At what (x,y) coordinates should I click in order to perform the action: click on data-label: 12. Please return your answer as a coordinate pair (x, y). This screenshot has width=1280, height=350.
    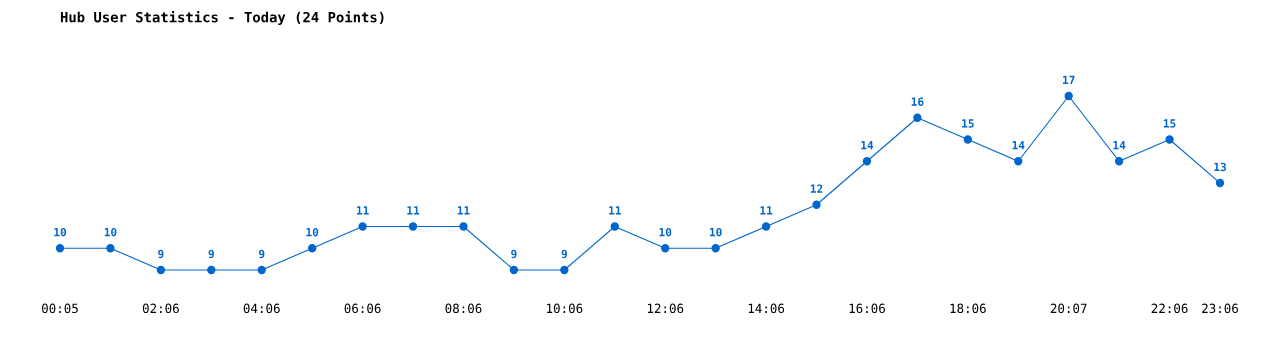
    Looking at the image, I should click on (816, 188).